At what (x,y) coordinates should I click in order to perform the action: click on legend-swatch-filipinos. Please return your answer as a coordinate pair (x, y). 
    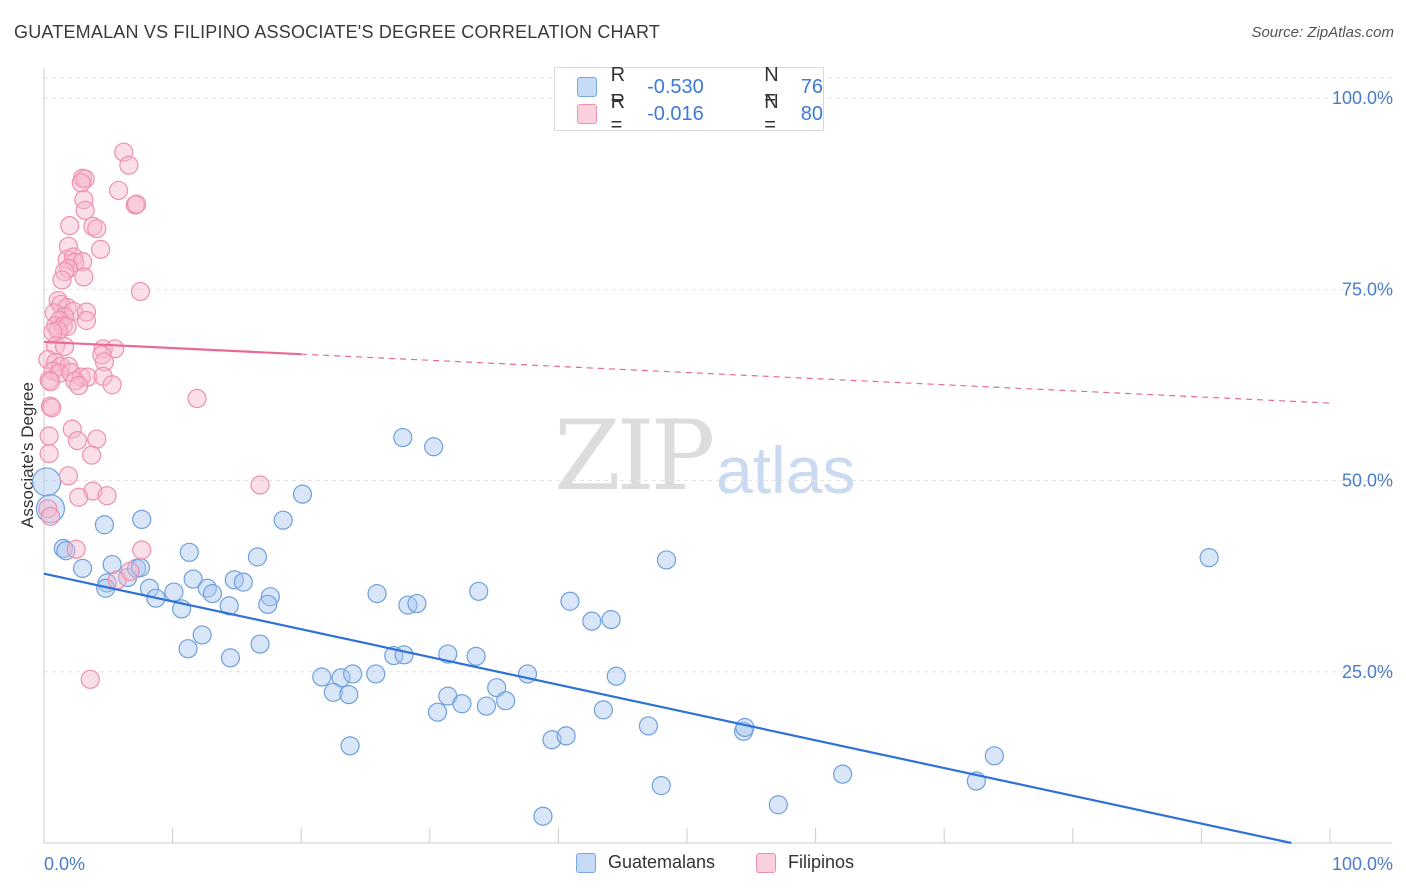
    Looking at the image, I should click on (587, 114).